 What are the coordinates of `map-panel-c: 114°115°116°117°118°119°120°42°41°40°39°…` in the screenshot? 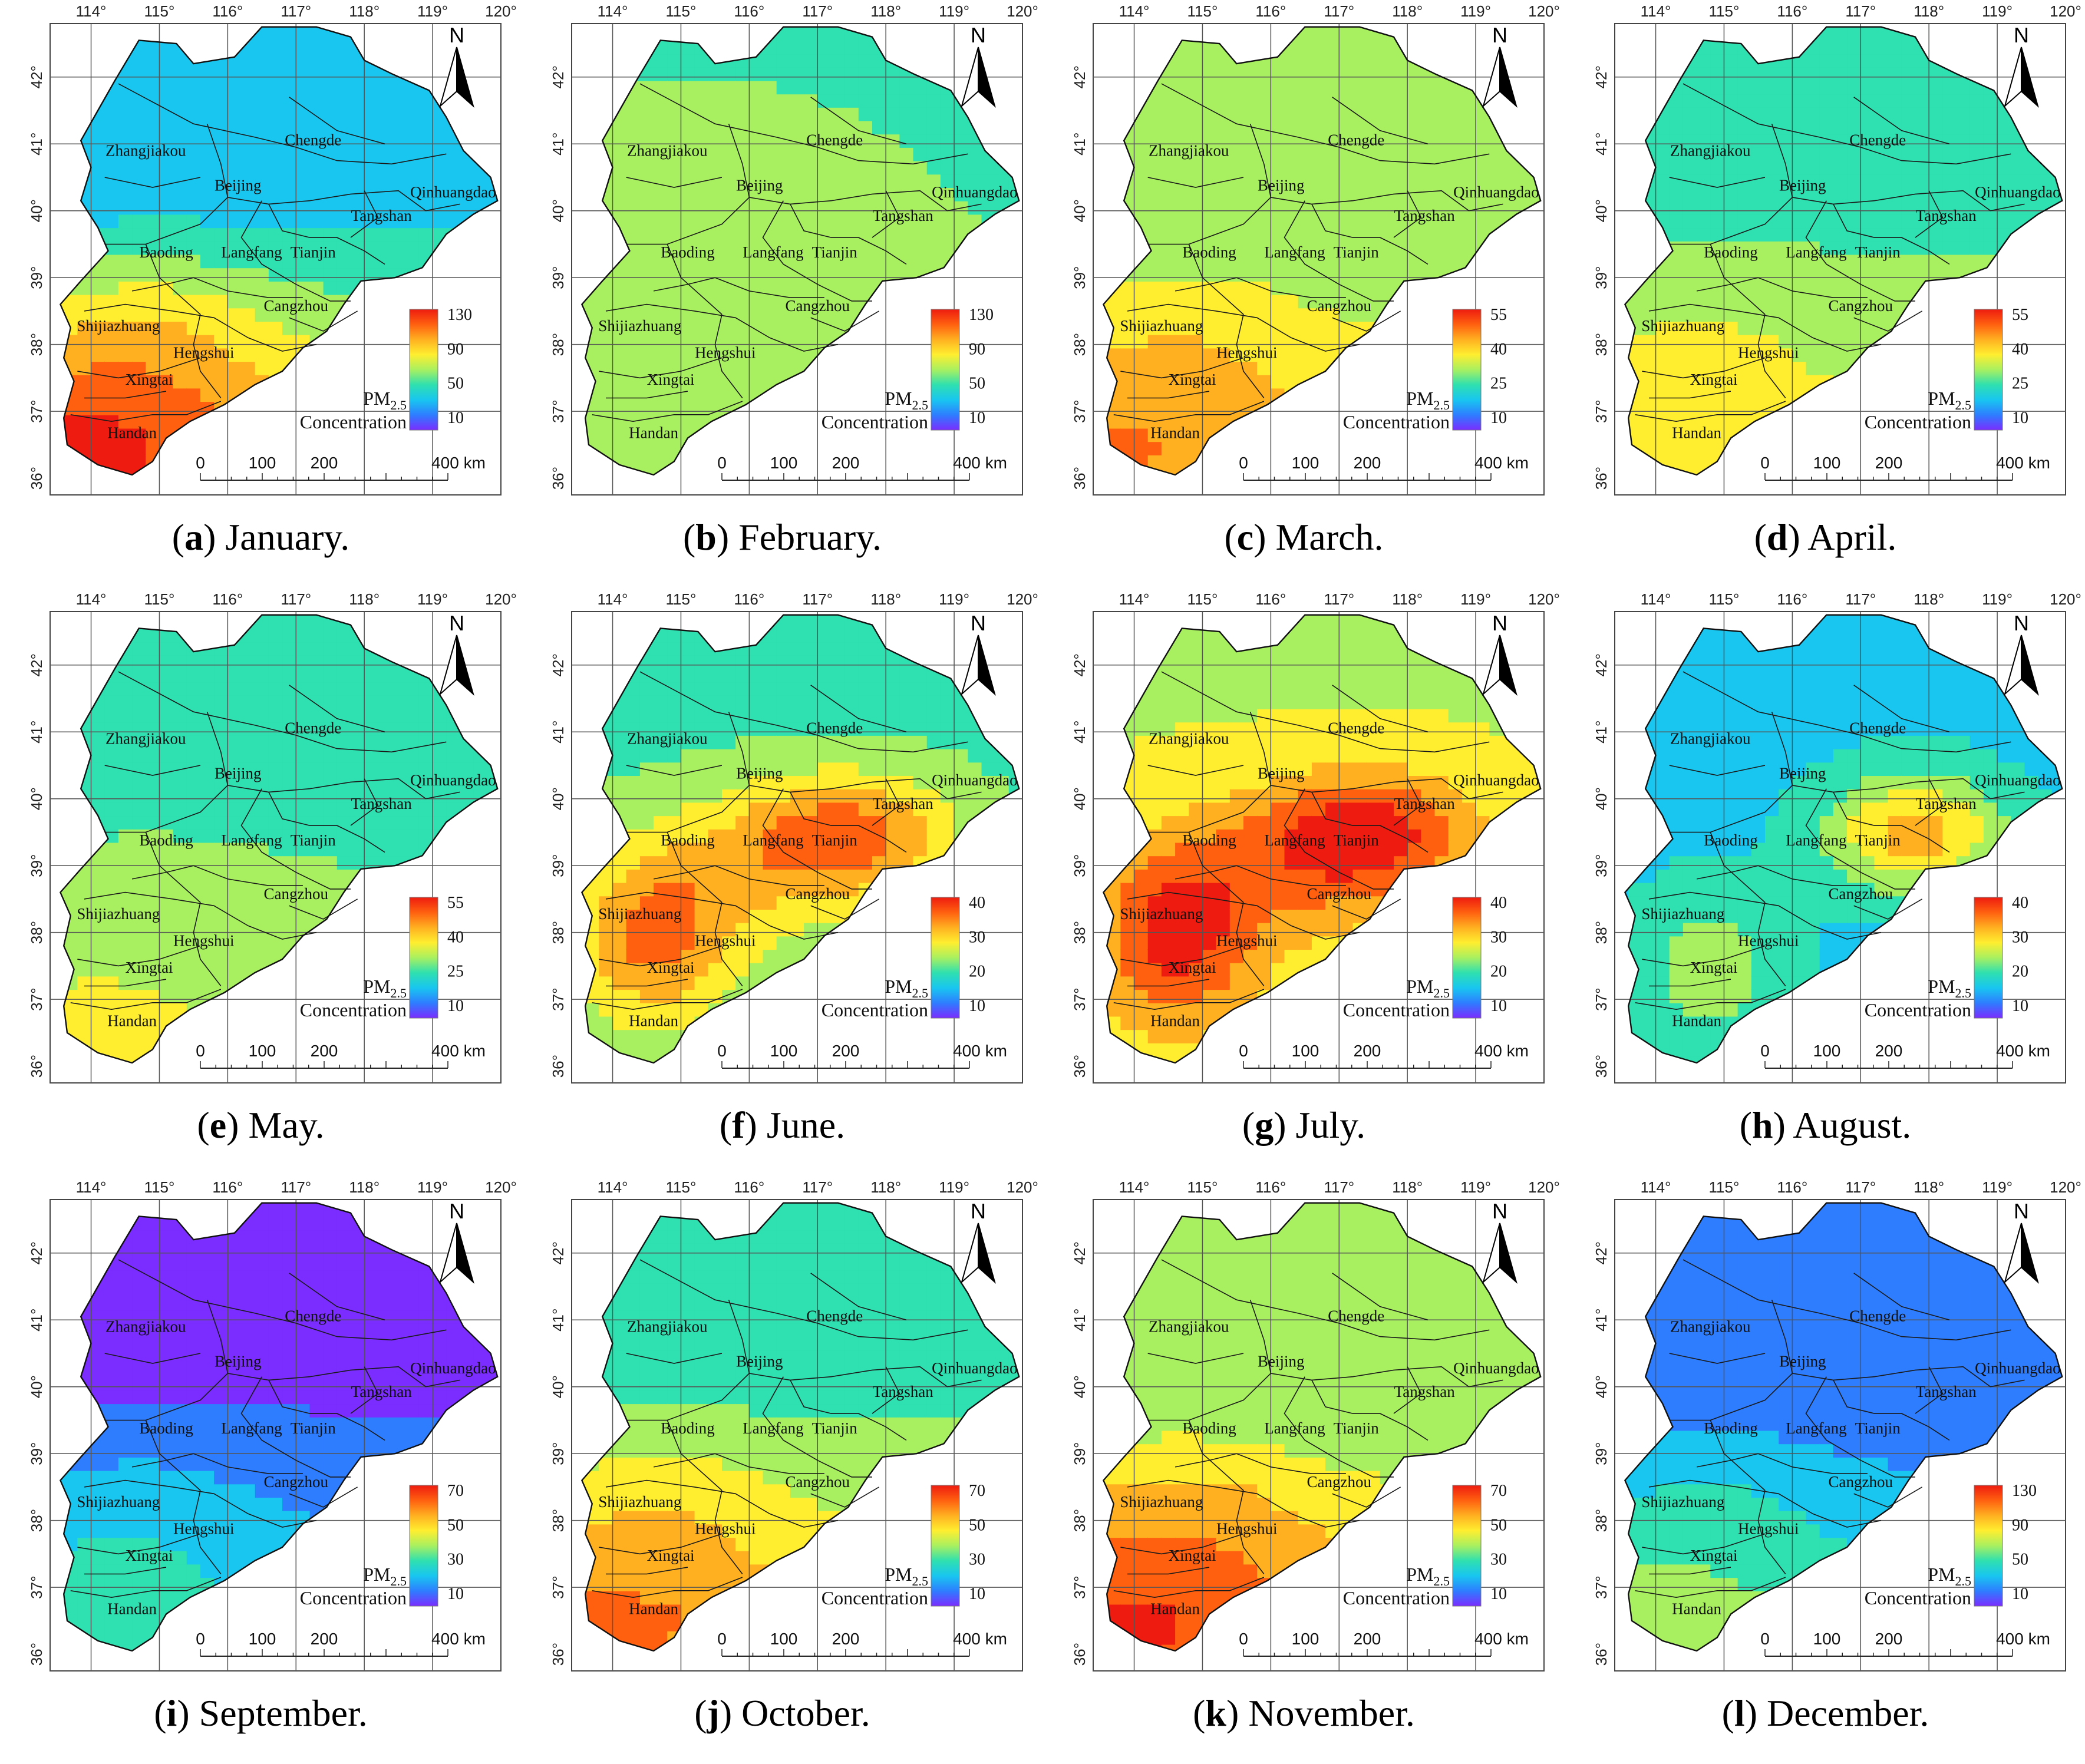 It's located at (1304, 294).